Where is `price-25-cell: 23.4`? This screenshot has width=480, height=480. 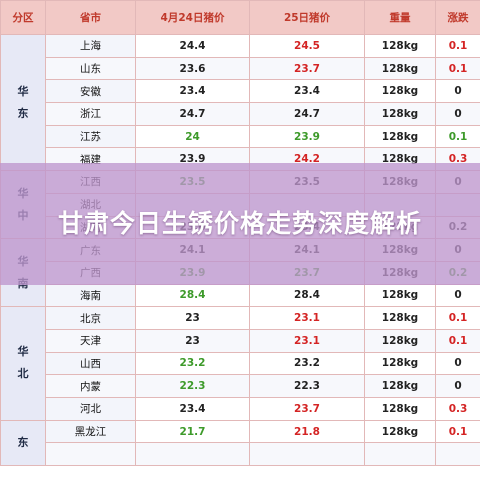 price-25-cell: 23.4 is located at coordinates (307, 91).